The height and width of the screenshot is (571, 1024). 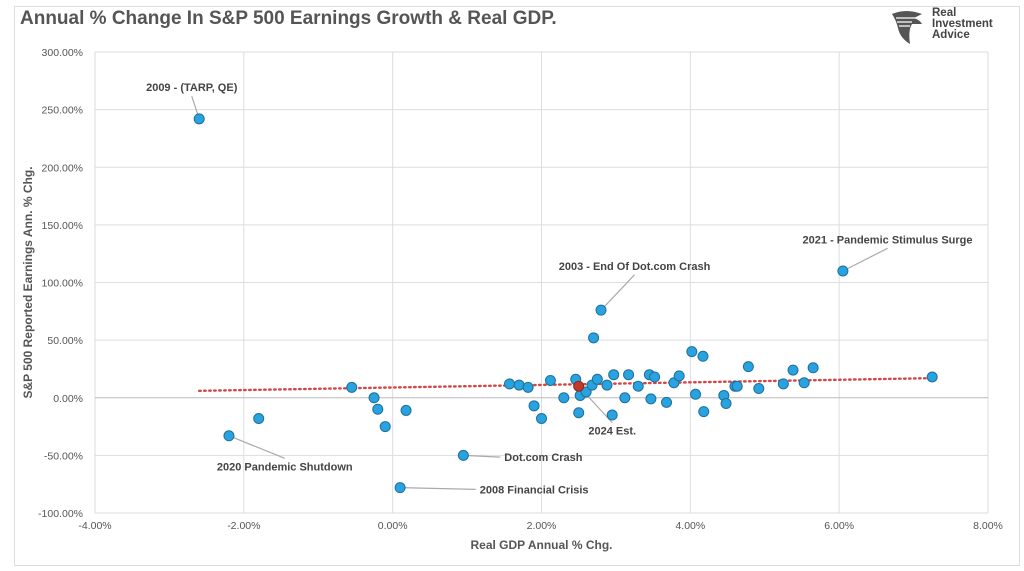 What do you see at coordinates (541, 545) in the screenshot?
I see `x-axis-label: Real GDP Annual % Chg.` at bounding box center [541, 545].